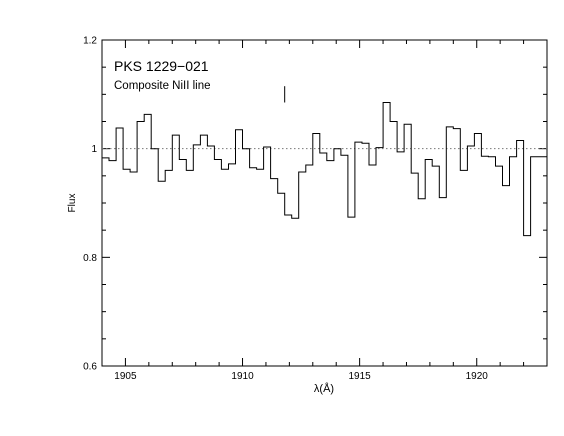 This screenshot has height=436, width=564. Describe the element at coordinates (161, 66) in the screenshot. I see `chart-title: PKS 1229−021` at that location.